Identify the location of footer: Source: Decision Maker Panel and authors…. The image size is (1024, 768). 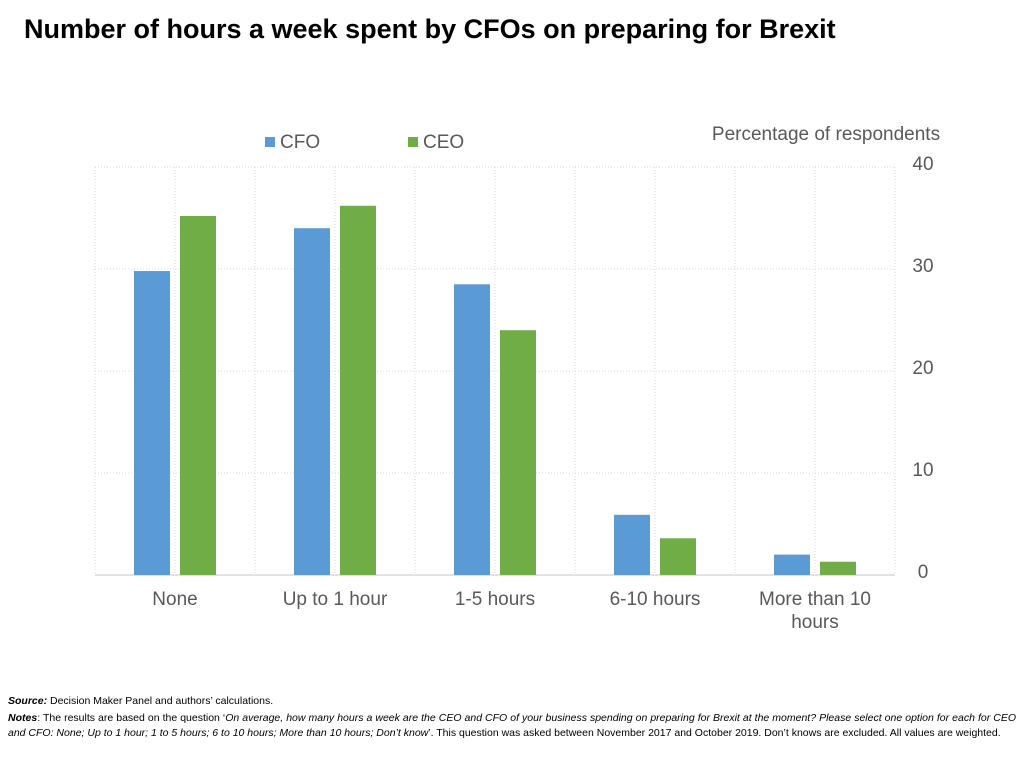
(512, 718).